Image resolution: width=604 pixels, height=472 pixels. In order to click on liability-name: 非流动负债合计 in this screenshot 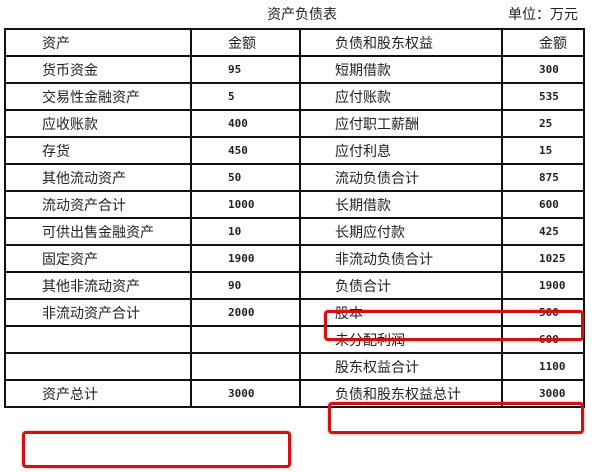, I will do `click(401, 258)`.